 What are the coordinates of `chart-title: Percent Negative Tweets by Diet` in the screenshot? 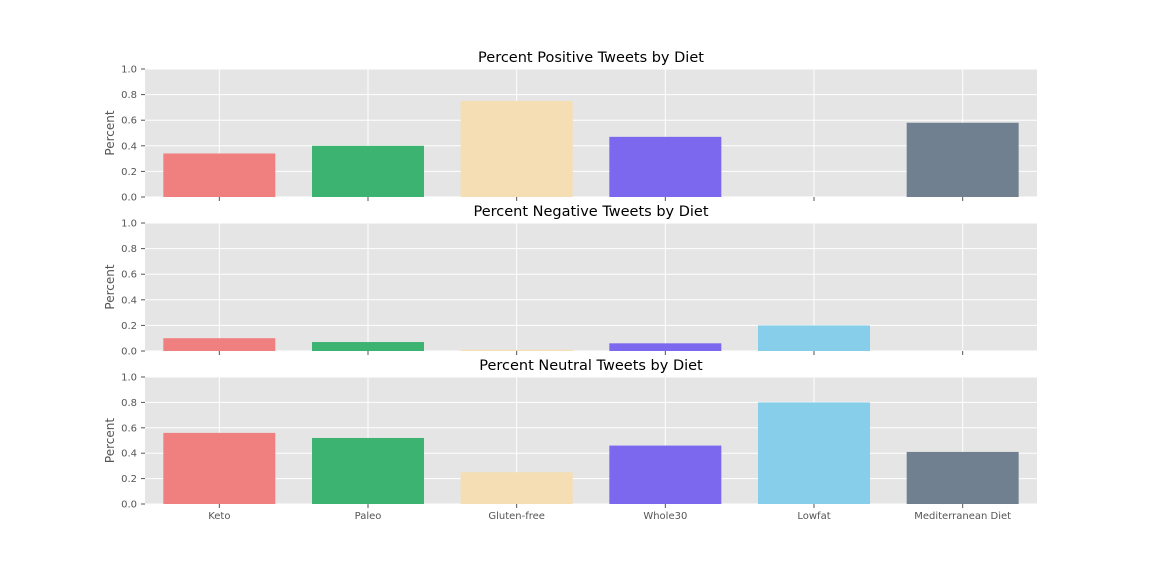 It's located at (590, 212).